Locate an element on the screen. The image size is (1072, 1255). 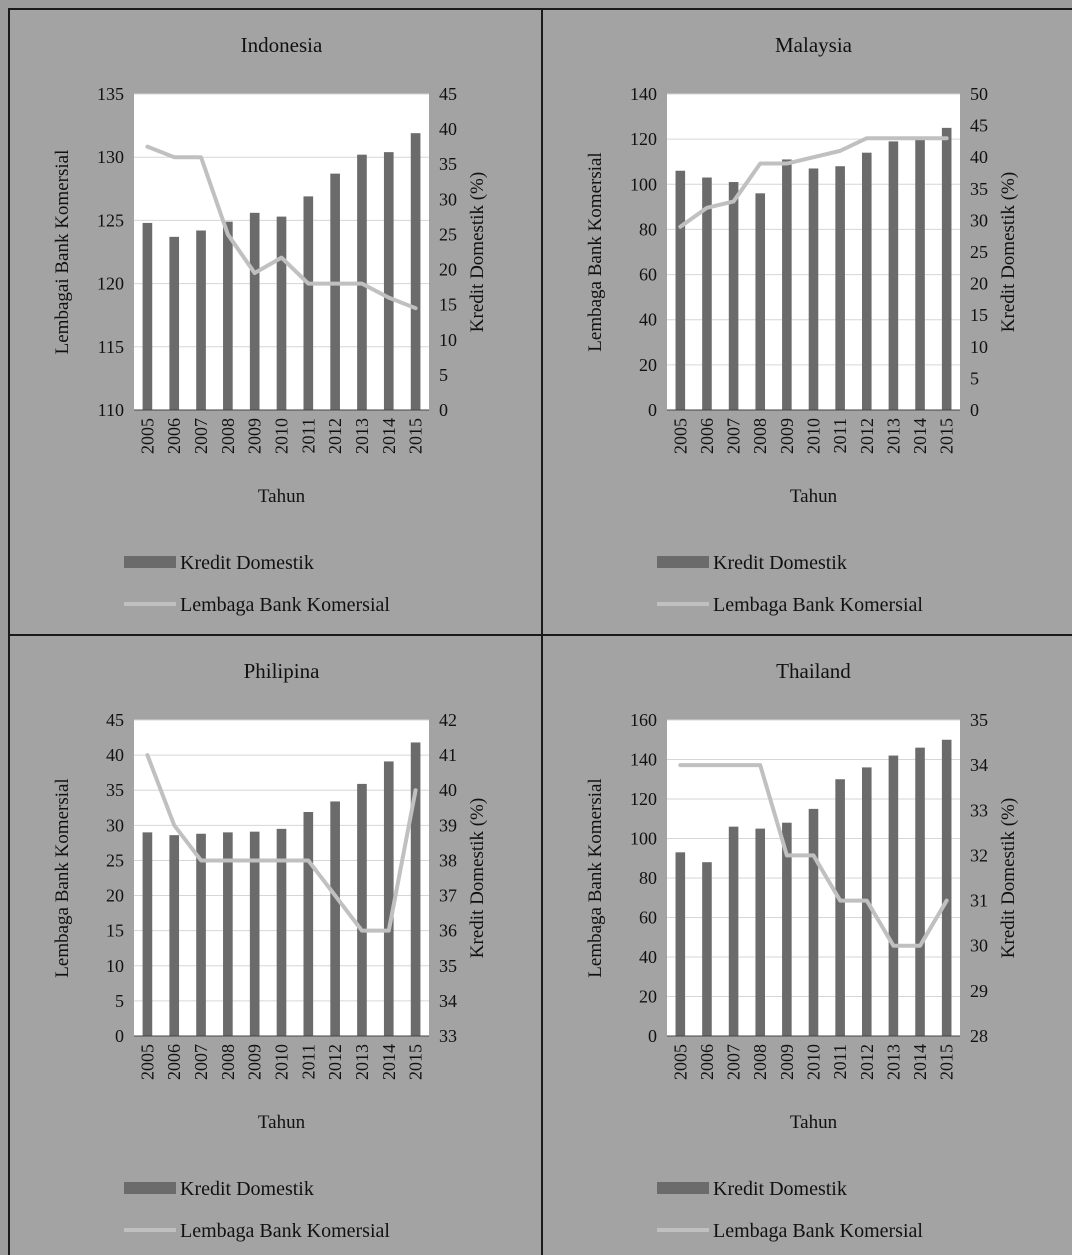
y2-tick-label: 34 is located at coordinates (979, 765).